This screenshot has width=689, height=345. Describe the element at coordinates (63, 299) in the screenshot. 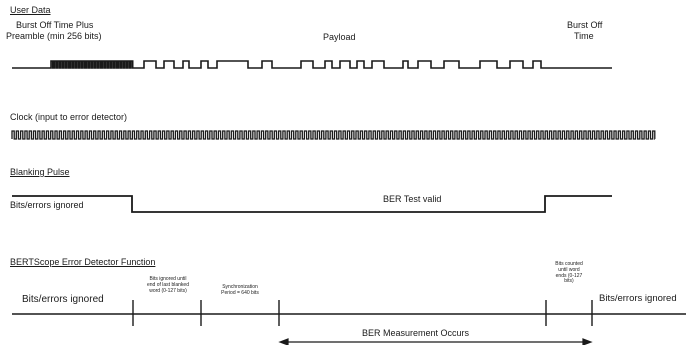

I see `detector-ignored-left-label: Bits/errors ignored` at that location.